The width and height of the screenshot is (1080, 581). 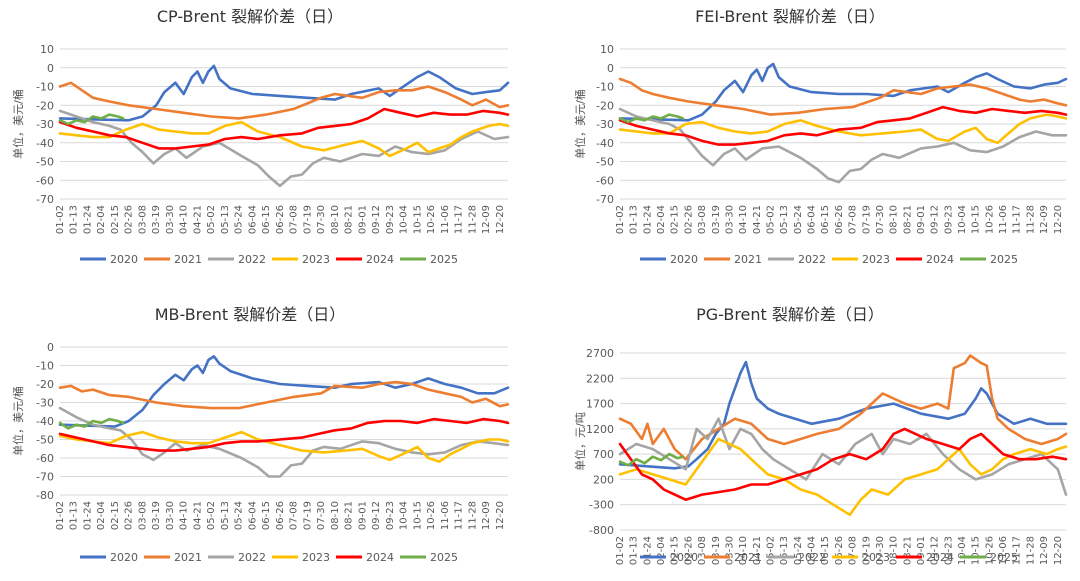 I want to click on x-tick-label: 10-15, so click(x=976, y=550).